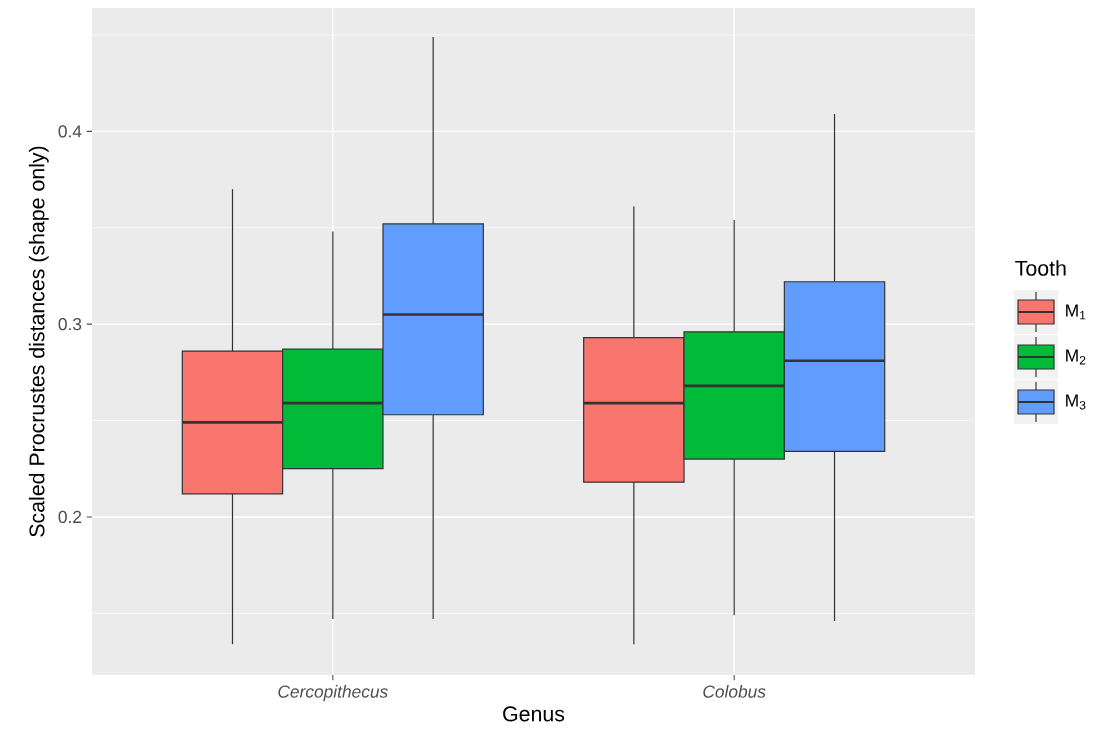  Describe the element at coordinates (70, 131) in the screenshot. I see `y-tick-label: 0.4` at that location.